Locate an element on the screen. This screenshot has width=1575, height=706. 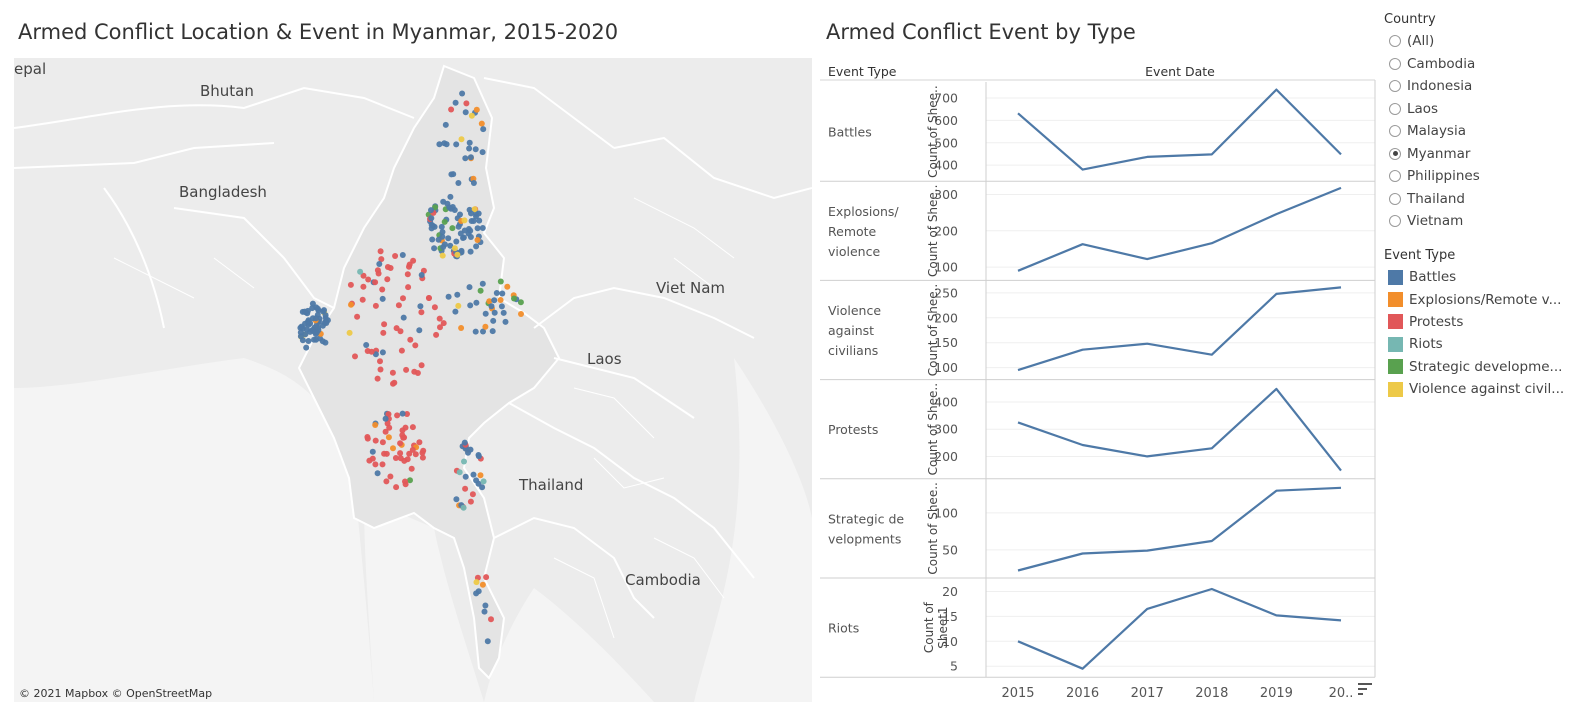
country-option-cambodia: Cambodia is located at coordinates (1479, 64).